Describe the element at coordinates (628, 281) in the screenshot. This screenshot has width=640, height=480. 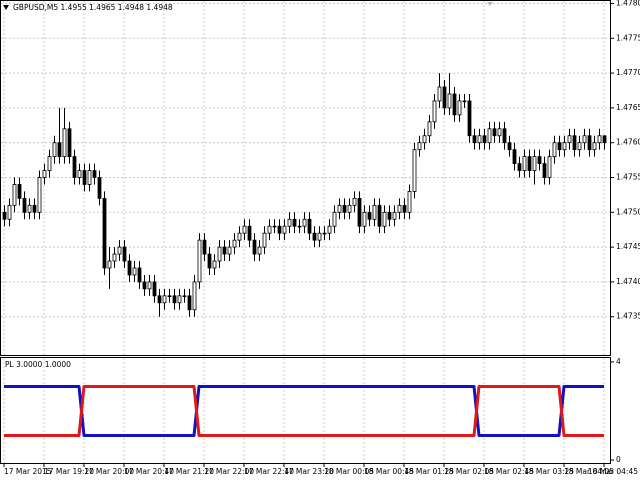
I see `y-tick-label: 1.4740` at that location.